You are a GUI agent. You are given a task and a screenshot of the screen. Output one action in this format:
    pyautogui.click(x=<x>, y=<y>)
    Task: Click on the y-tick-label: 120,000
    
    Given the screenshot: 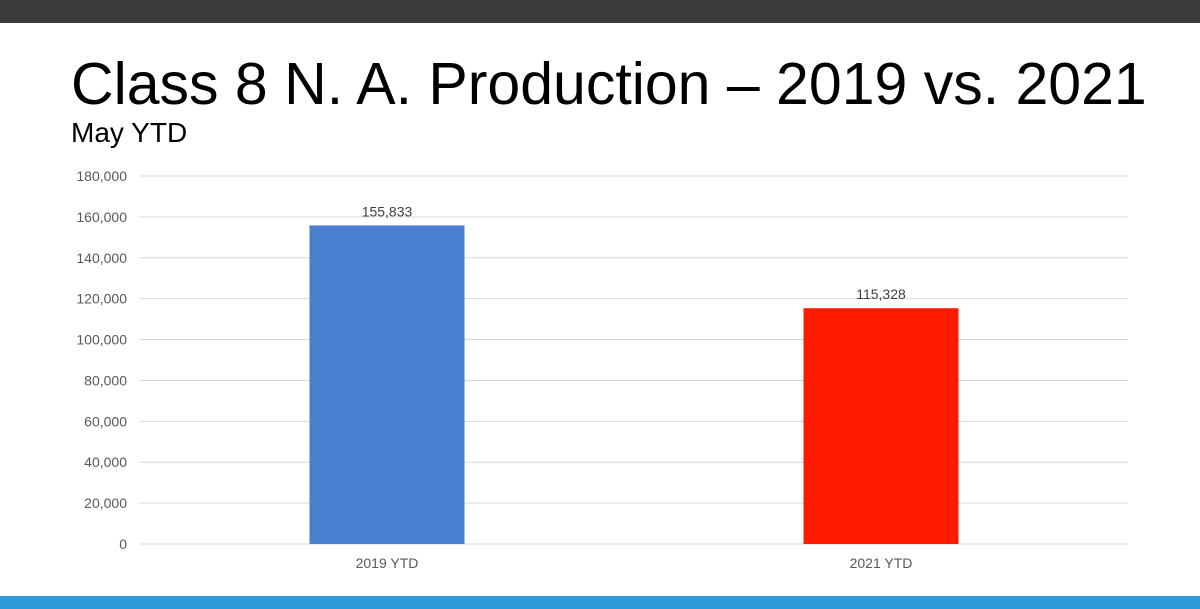 What is the action you would take?
    pyautogui.click(x=101, y=299)
    